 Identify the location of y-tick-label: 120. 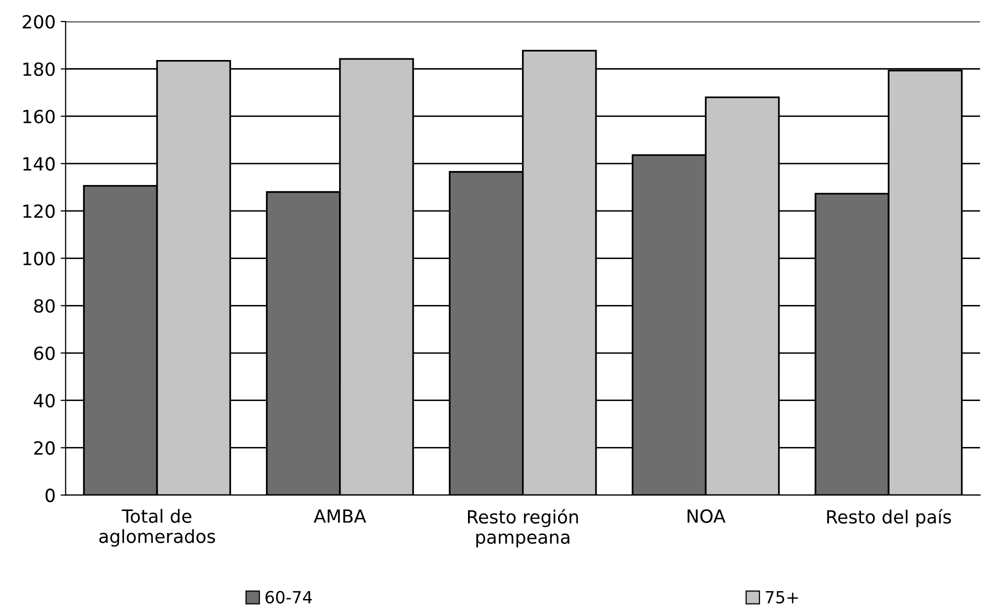
(39, 211).